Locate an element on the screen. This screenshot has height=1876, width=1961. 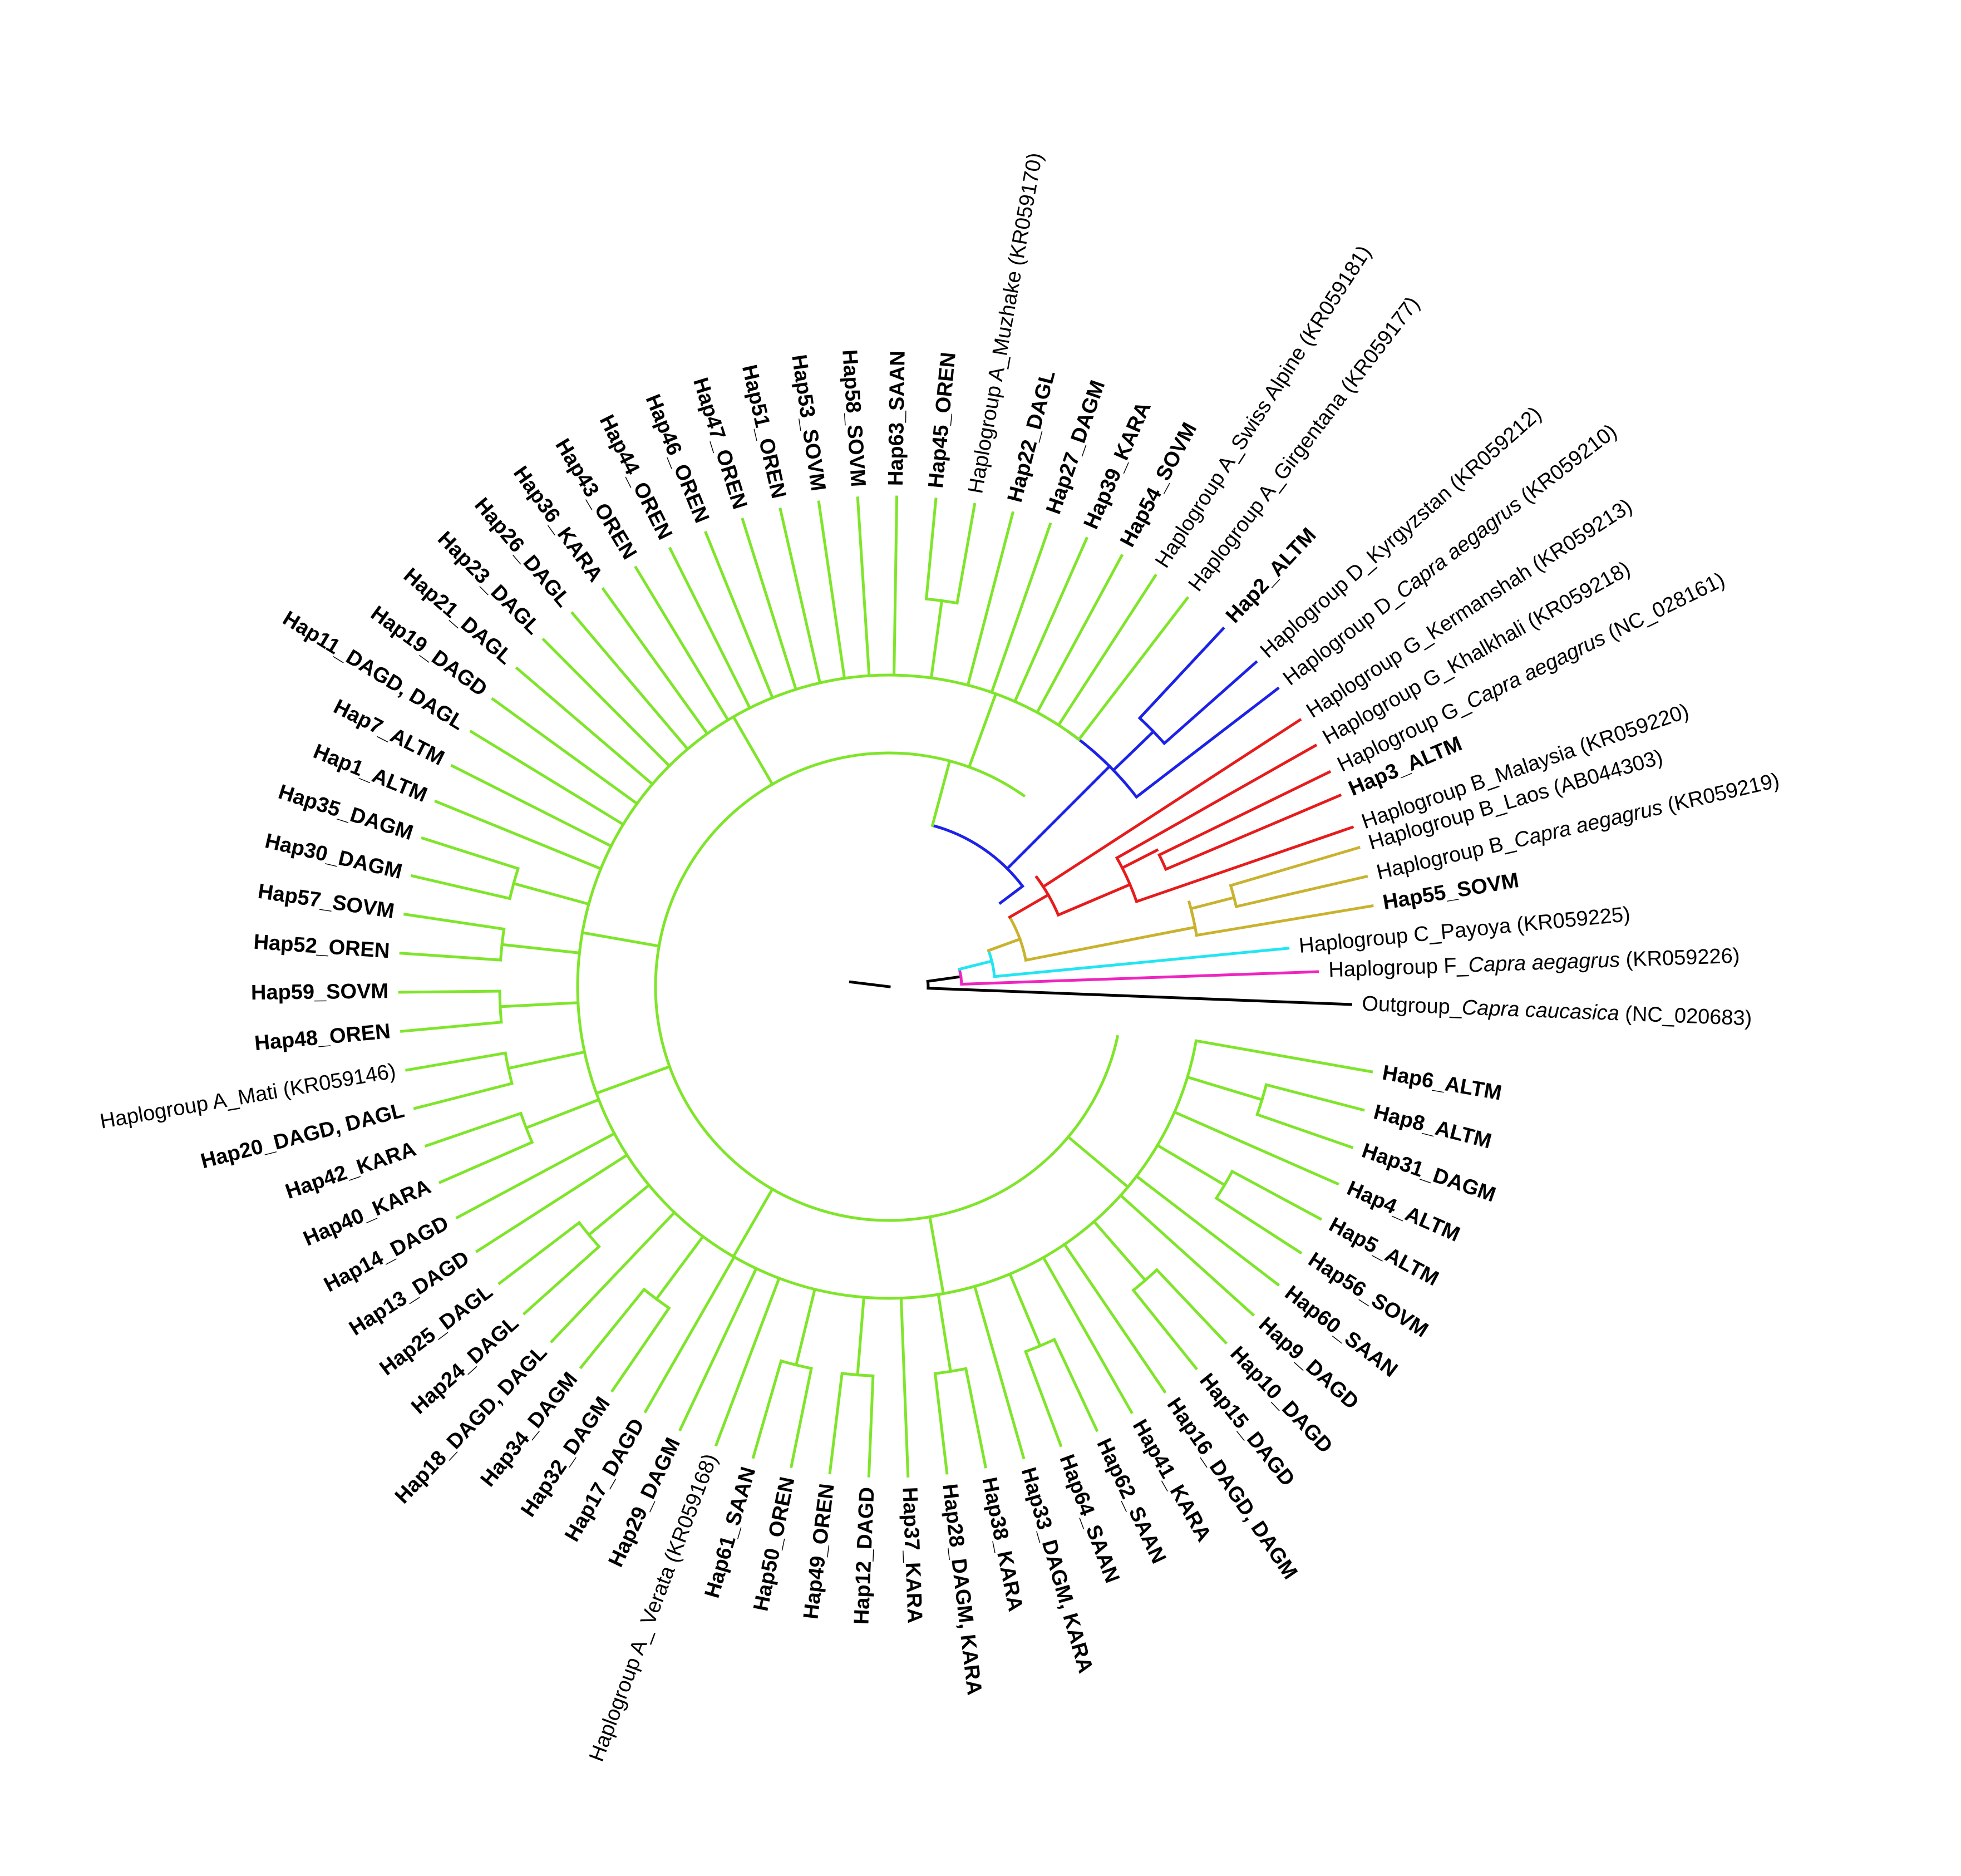
g-inner-arc is located at coordinates (1129, 885).